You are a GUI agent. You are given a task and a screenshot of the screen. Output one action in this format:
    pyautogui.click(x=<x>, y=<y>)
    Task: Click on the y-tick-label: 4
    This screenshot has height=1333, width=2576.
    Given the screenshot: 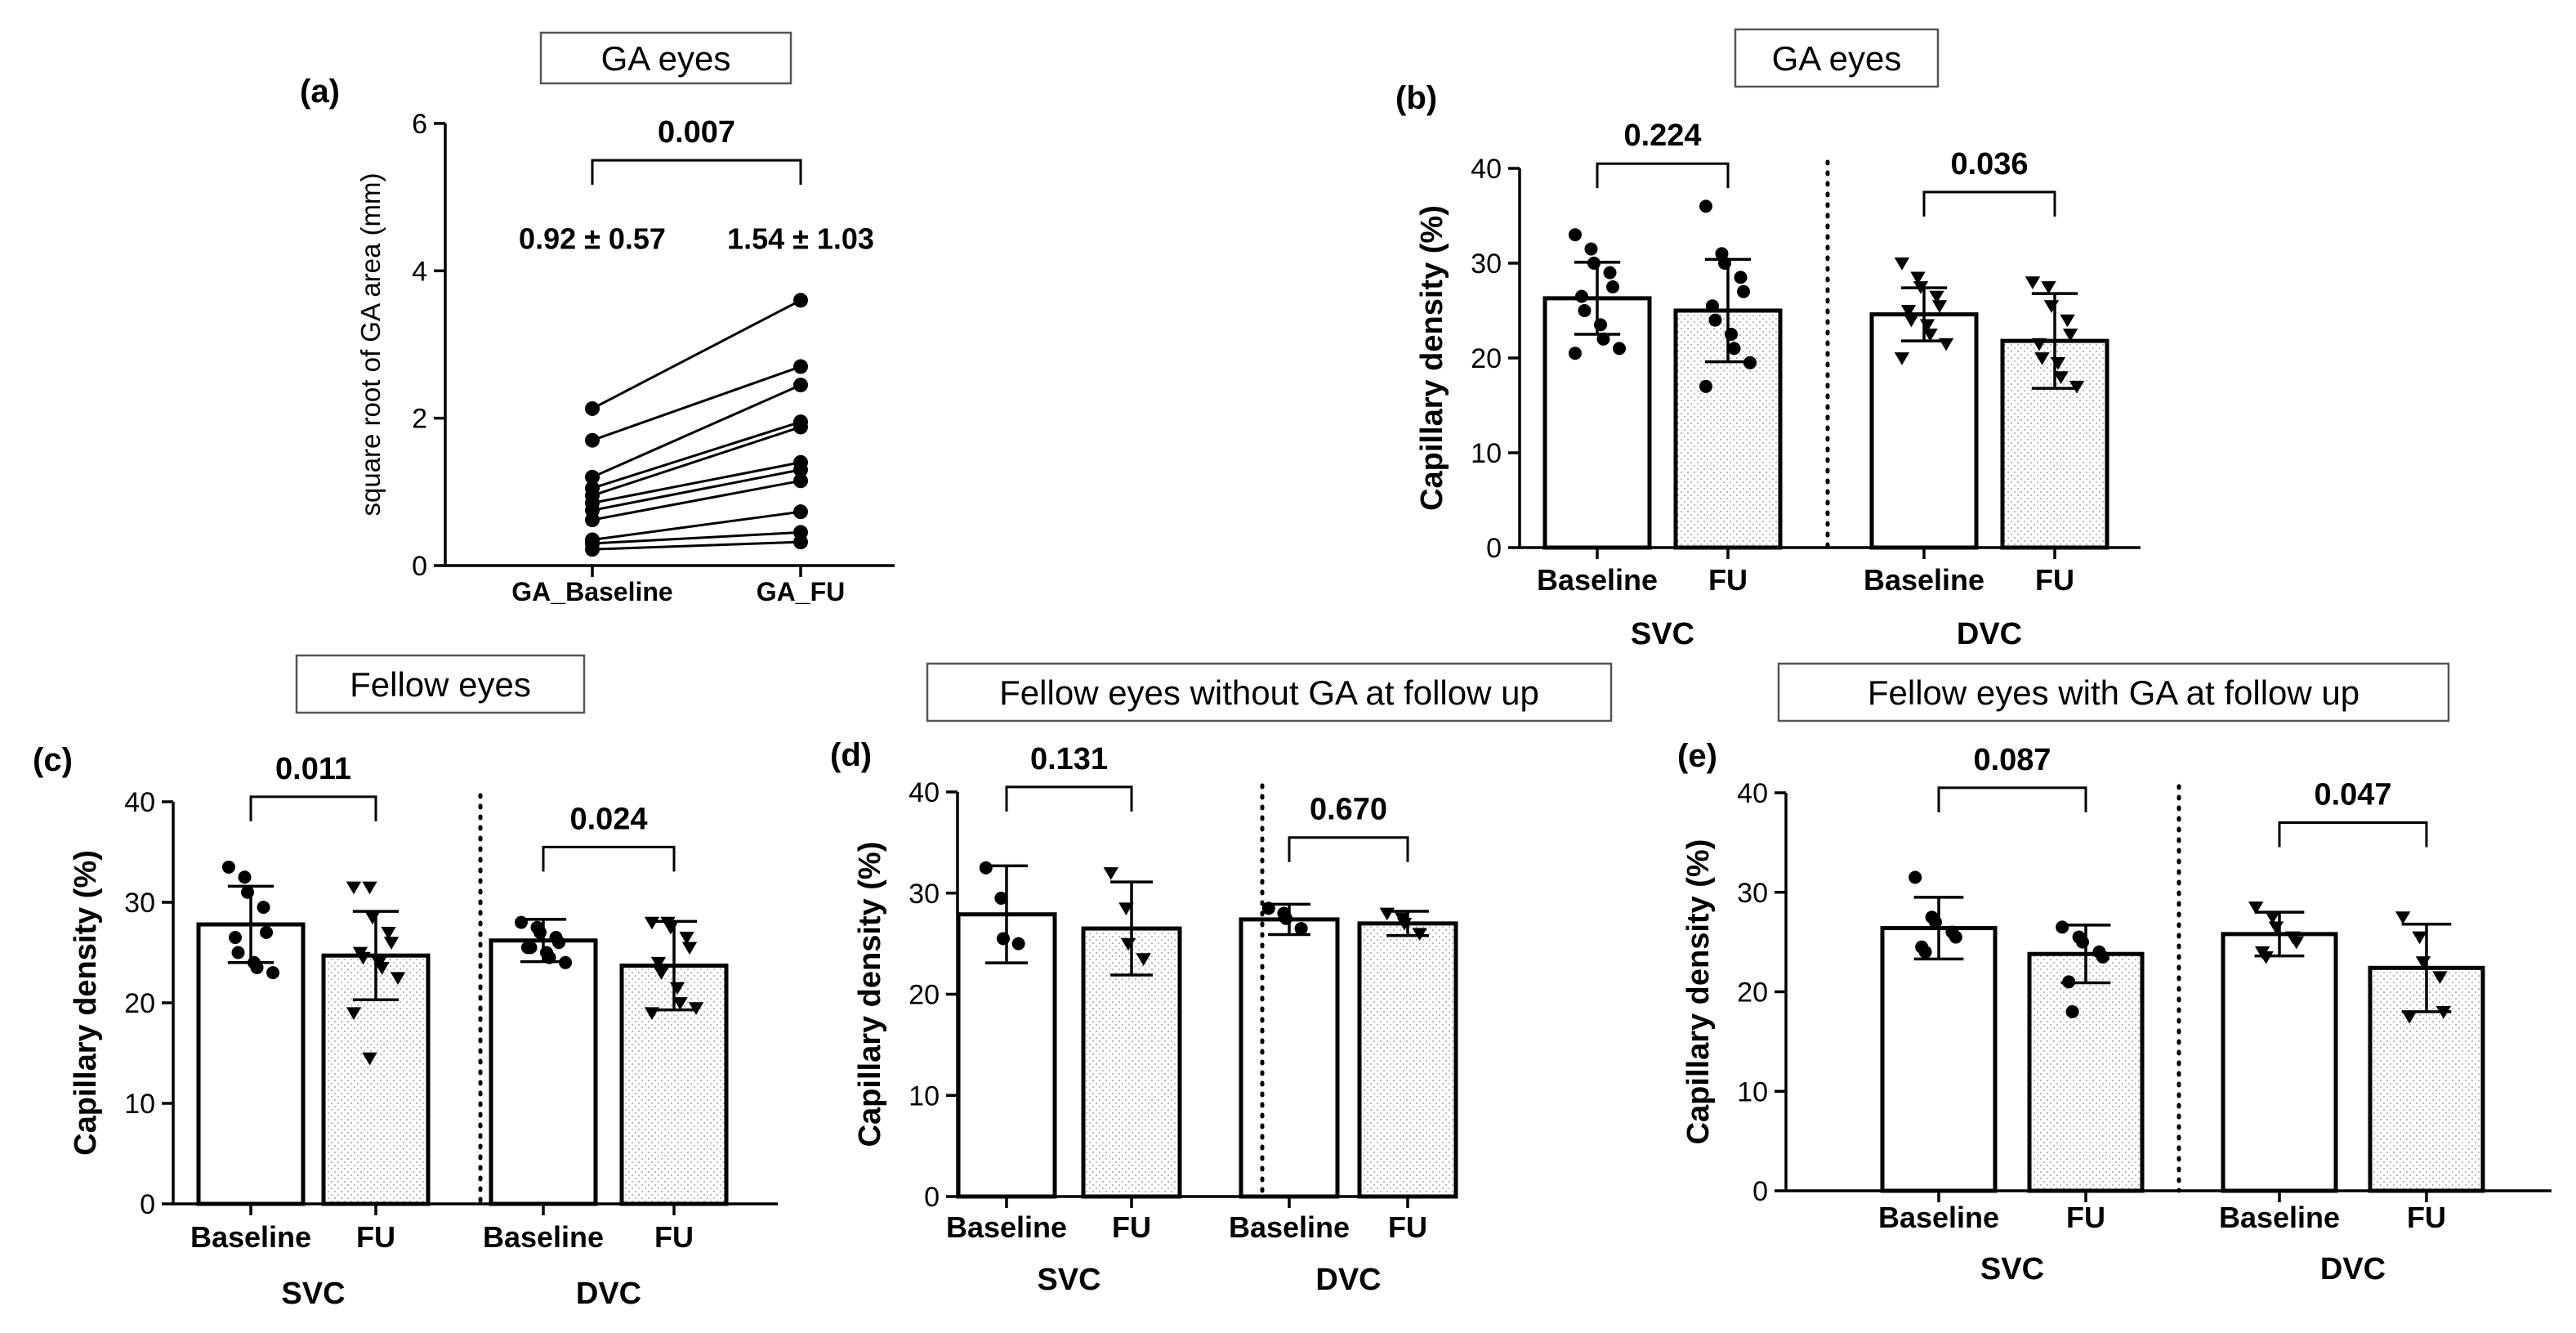 What is the action you would take?
    pyautogui.click(x=420, y=271)
    